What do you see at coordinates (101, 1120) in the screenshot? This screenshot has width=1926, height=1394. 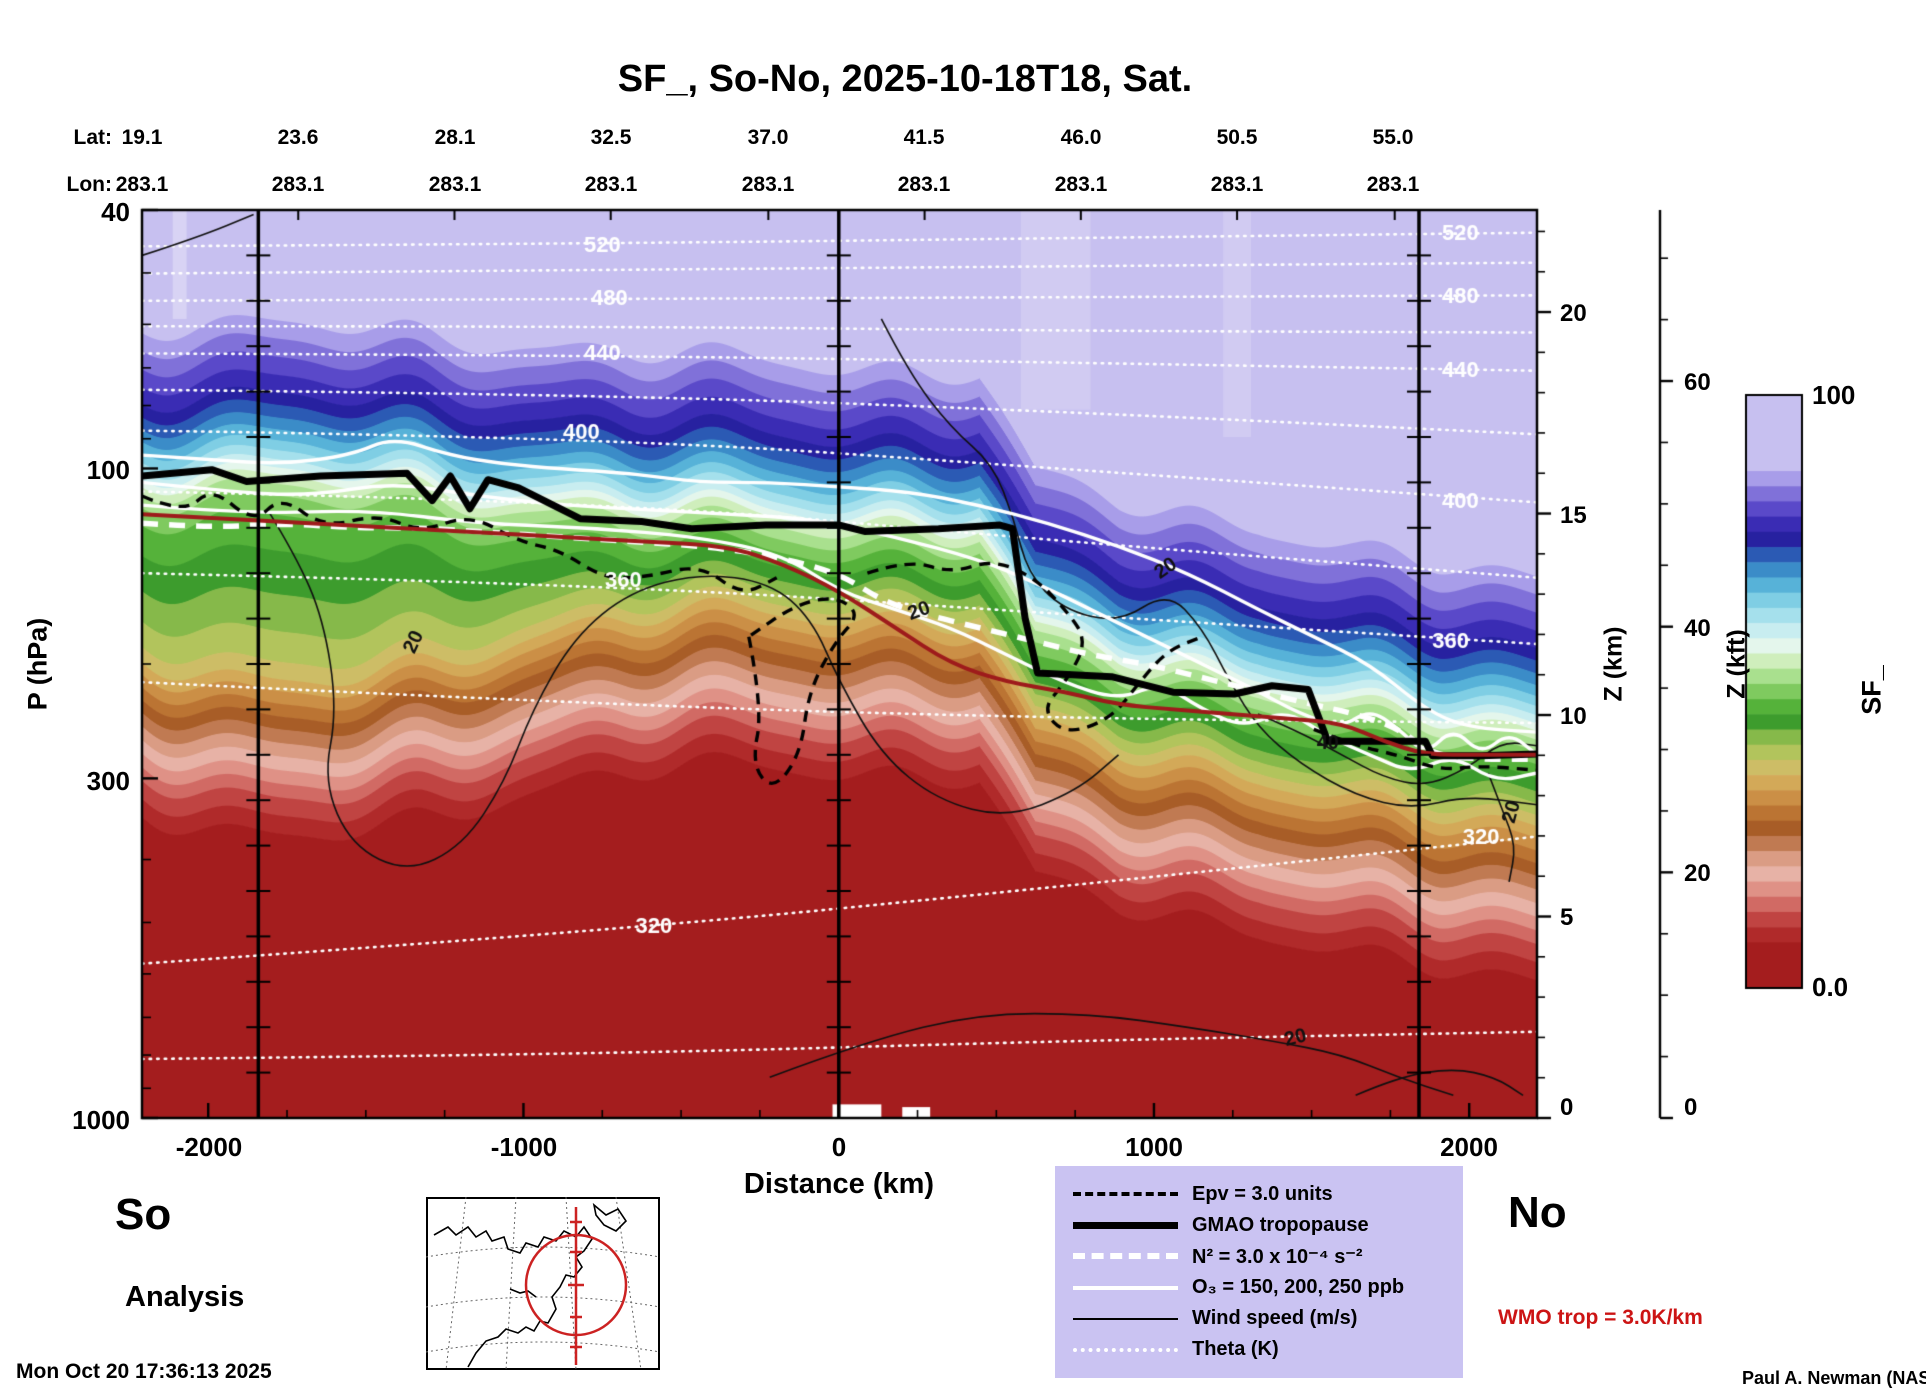 I see `p-tick-1000: 1000` at bounding box center [101, 1120].